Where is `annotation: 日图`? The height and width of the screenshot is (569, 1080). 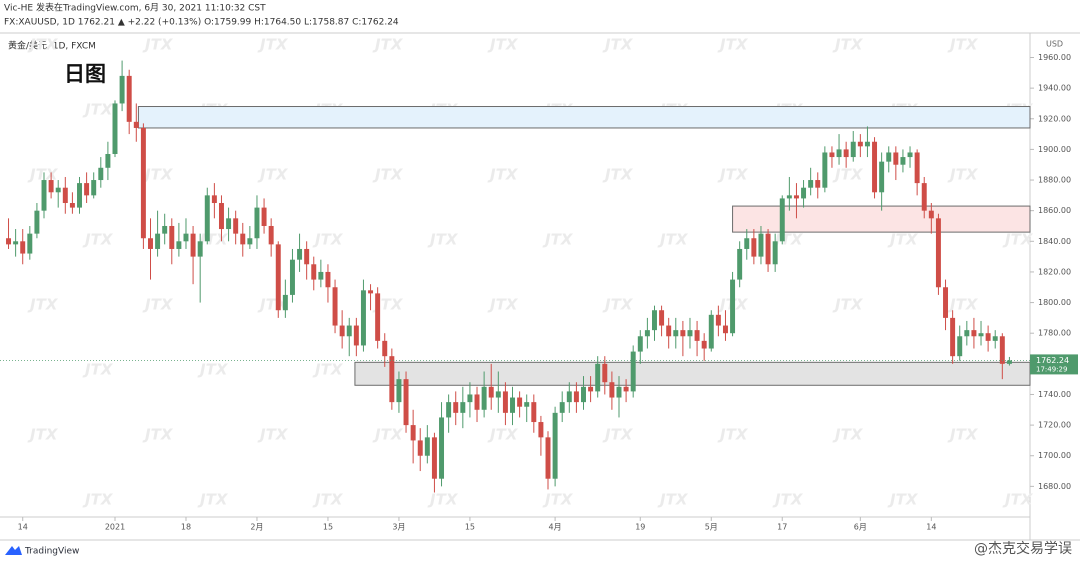
annotation: 日图 is located at coordinates (85, 74).